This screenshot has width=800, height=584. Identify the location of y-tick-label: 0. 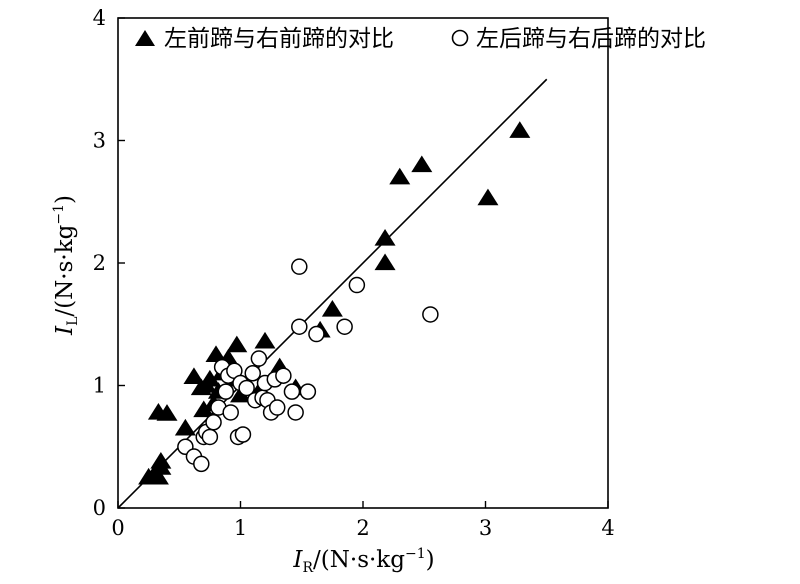
(99, 508).